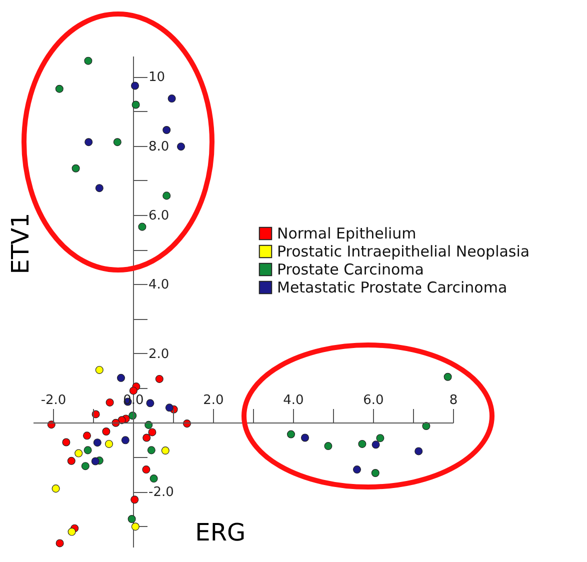 This screenshot has width=587, height=562. What do you see at coordinates (453, 400) in the screenshot?
I see `x-tick-label: 8` at bounding box center [453, 400].